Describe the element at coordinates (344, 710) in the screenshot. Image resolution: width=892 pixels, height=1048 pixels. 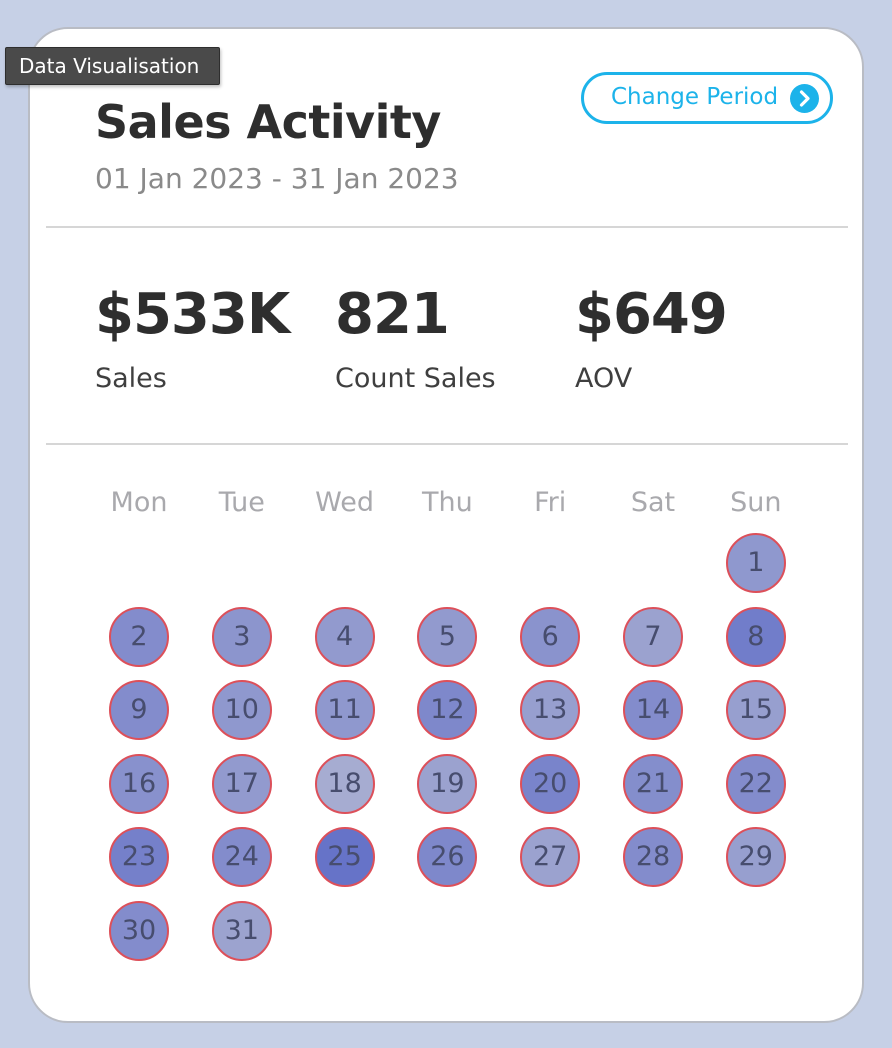
I see `calendar-day: 11` at that location.